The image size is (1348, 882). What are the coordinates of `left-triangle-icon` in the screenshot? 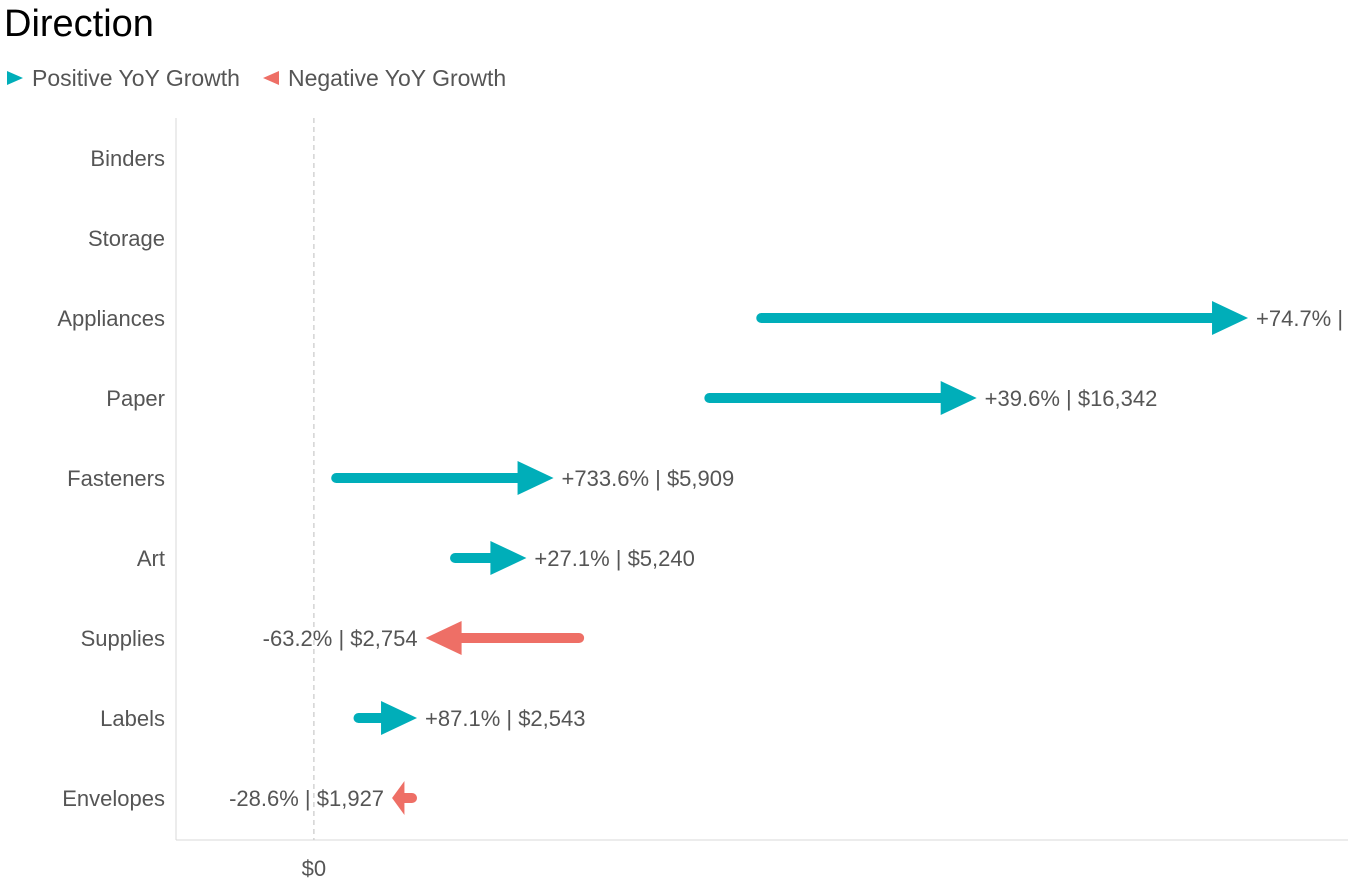 It's located at (270, 78).